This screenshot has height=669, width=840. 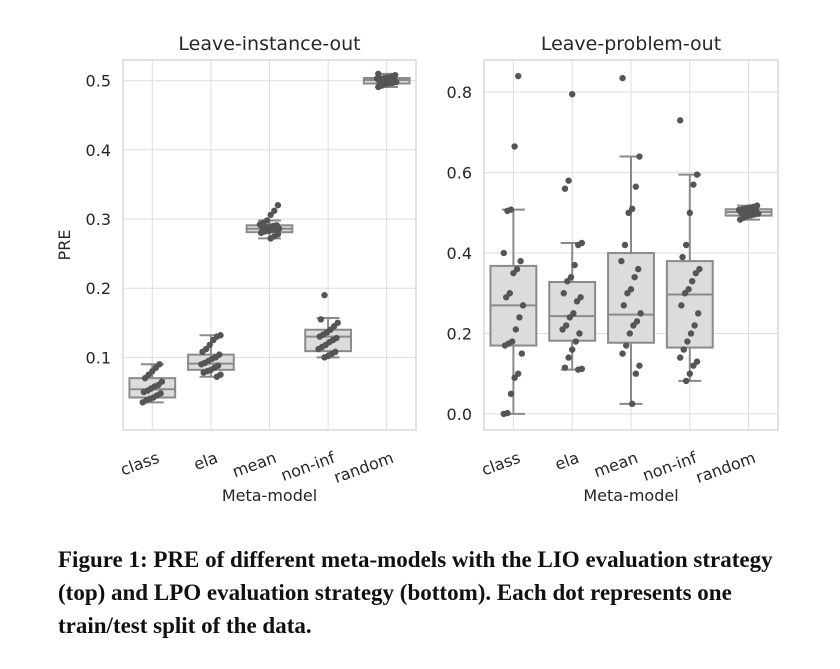 I want to click on y-tick-label: 0.1, so click(x=98, y=357).